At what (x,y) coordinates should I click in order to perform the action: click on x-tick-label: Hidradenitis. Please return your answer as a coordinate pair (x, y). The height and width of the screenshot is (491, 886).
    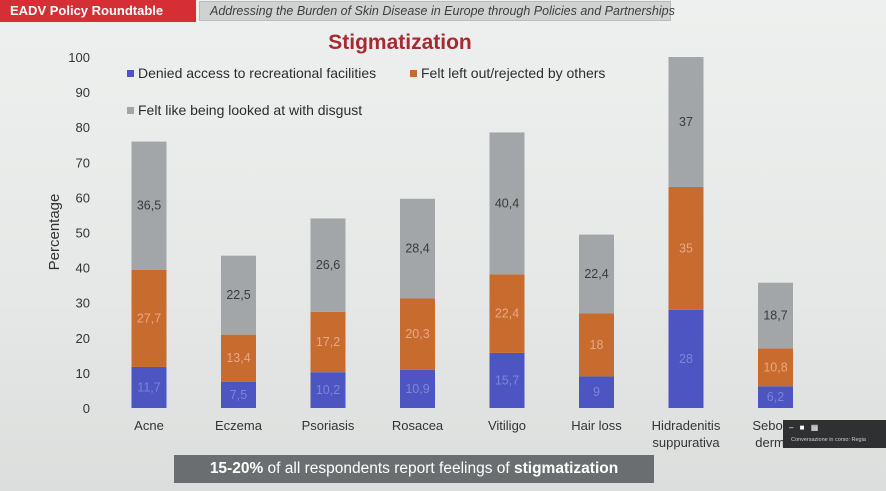
    Looking at the image, I should click on (686, 425).